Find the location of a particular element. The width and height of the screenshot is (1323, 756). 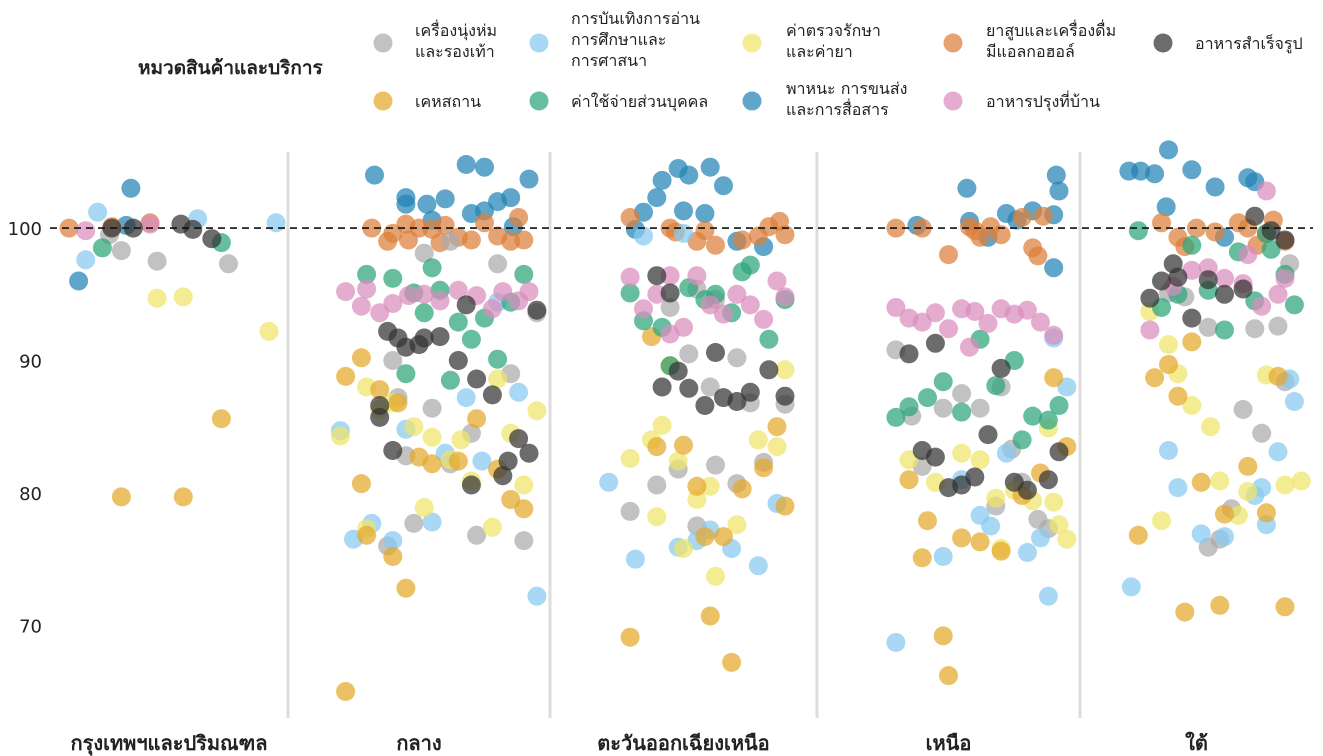

legend-label-line: มีแอลกอฮอล์ is located at coordinates (1030, 51).